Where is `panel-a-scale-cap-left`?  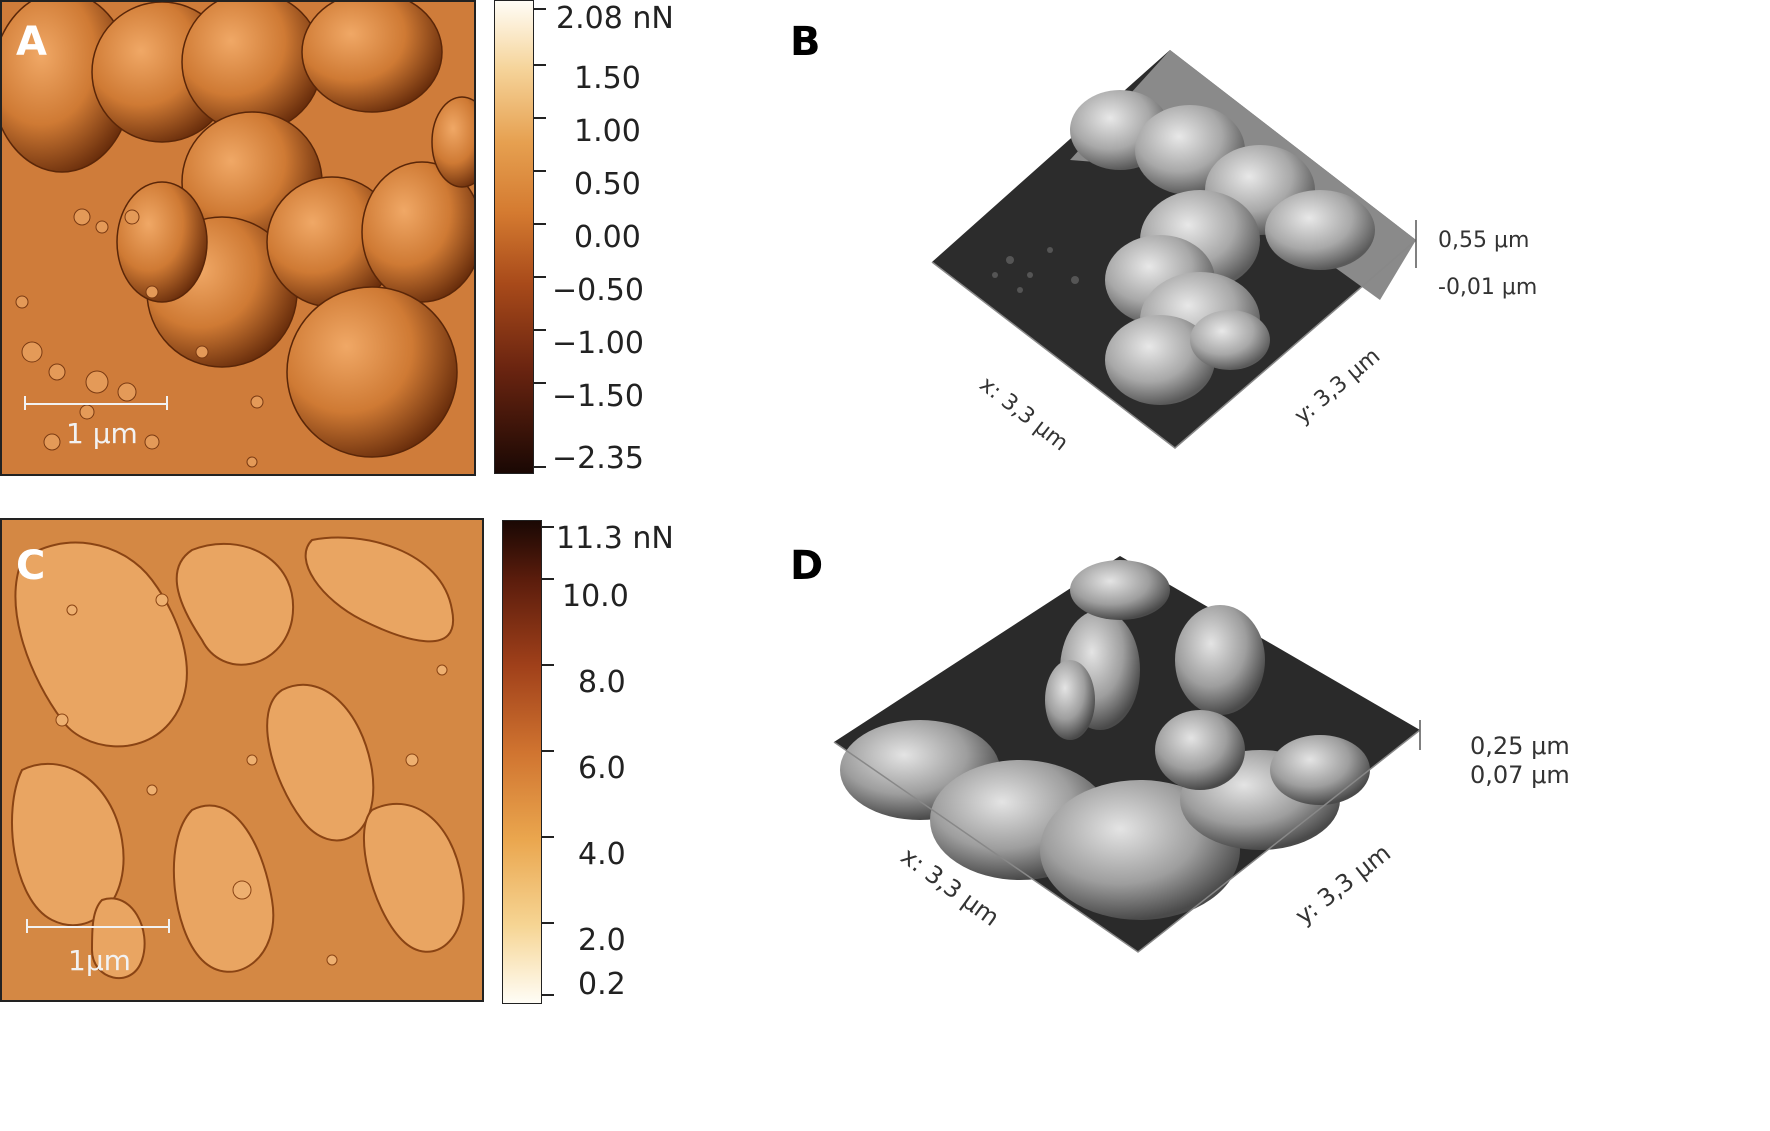 panel-a-scale-cap-left is located at coordinates (25, 403).